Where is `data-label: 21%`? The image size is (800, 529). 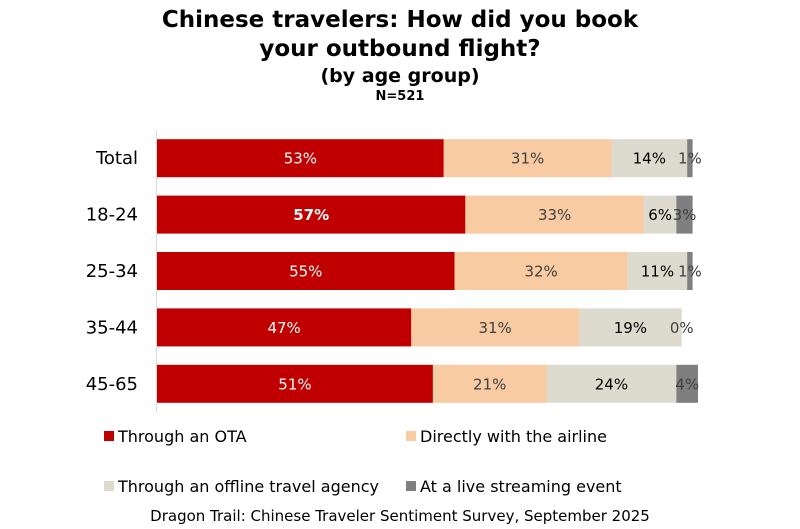 data-label: 21% is located at coordinates (489, 384).